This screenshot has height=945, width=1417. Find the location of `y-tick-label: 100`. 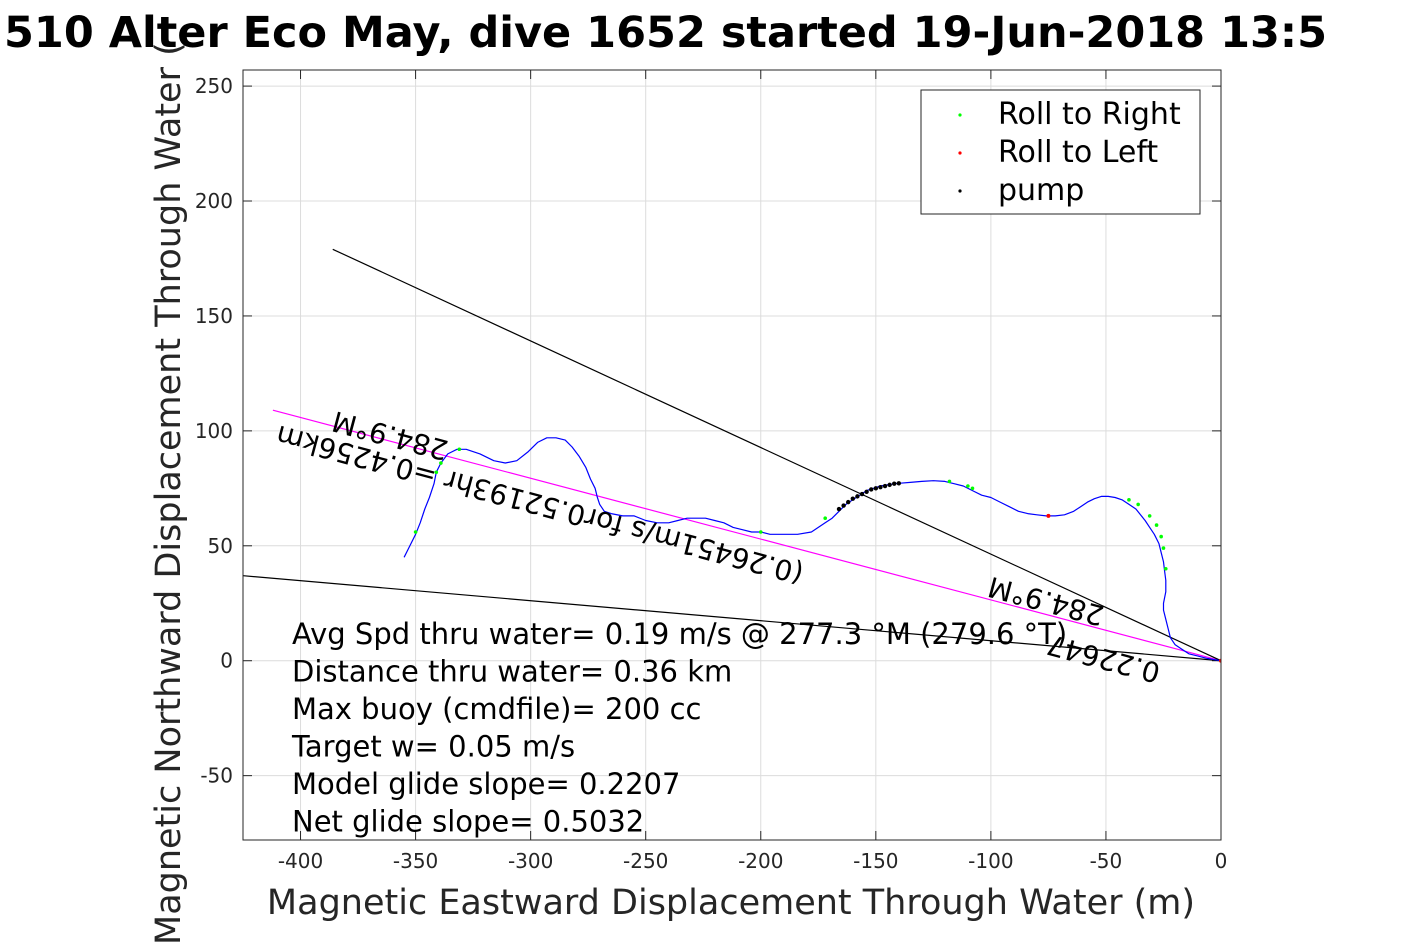

y-tick-label: 100 is located at coordinates (214, 431).